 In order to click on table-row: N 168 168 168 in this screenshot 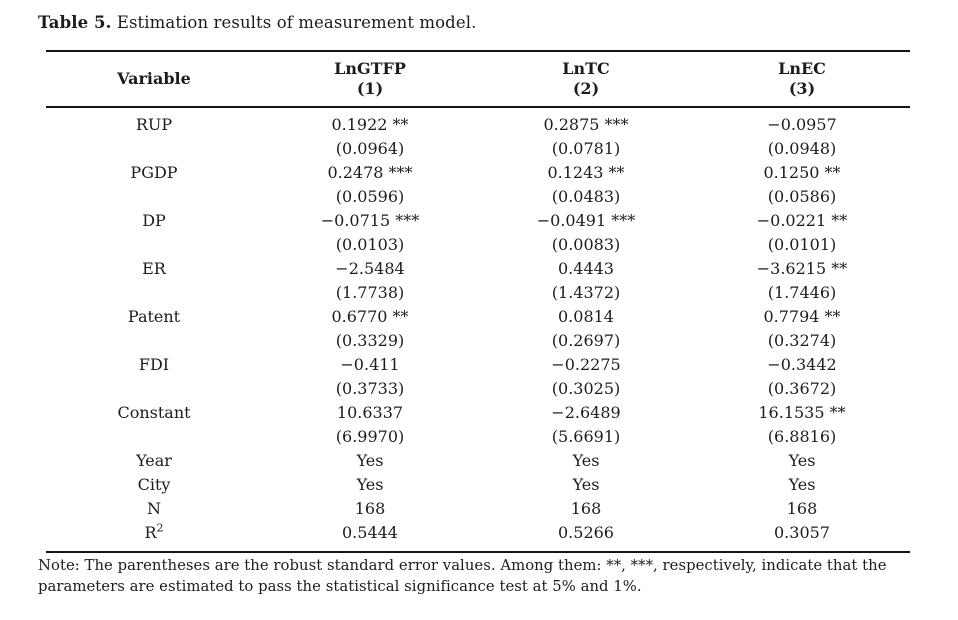, I will do `click(478, 509)`.